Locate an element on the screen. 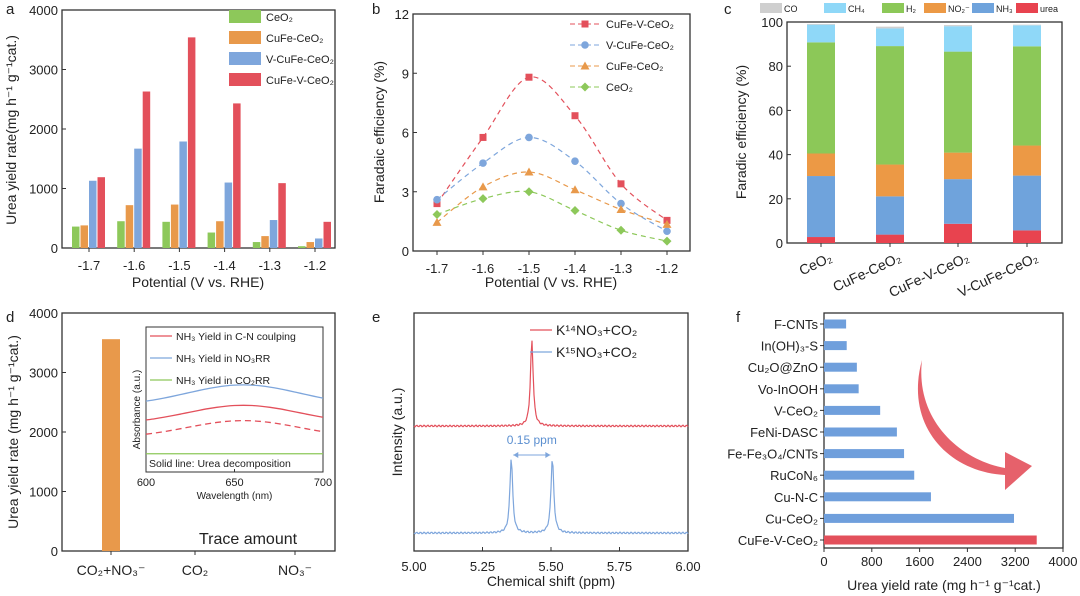 This screenshot has height=596, width=1080. x-tick-label: -1.3 is located at coordinates (270, 265).